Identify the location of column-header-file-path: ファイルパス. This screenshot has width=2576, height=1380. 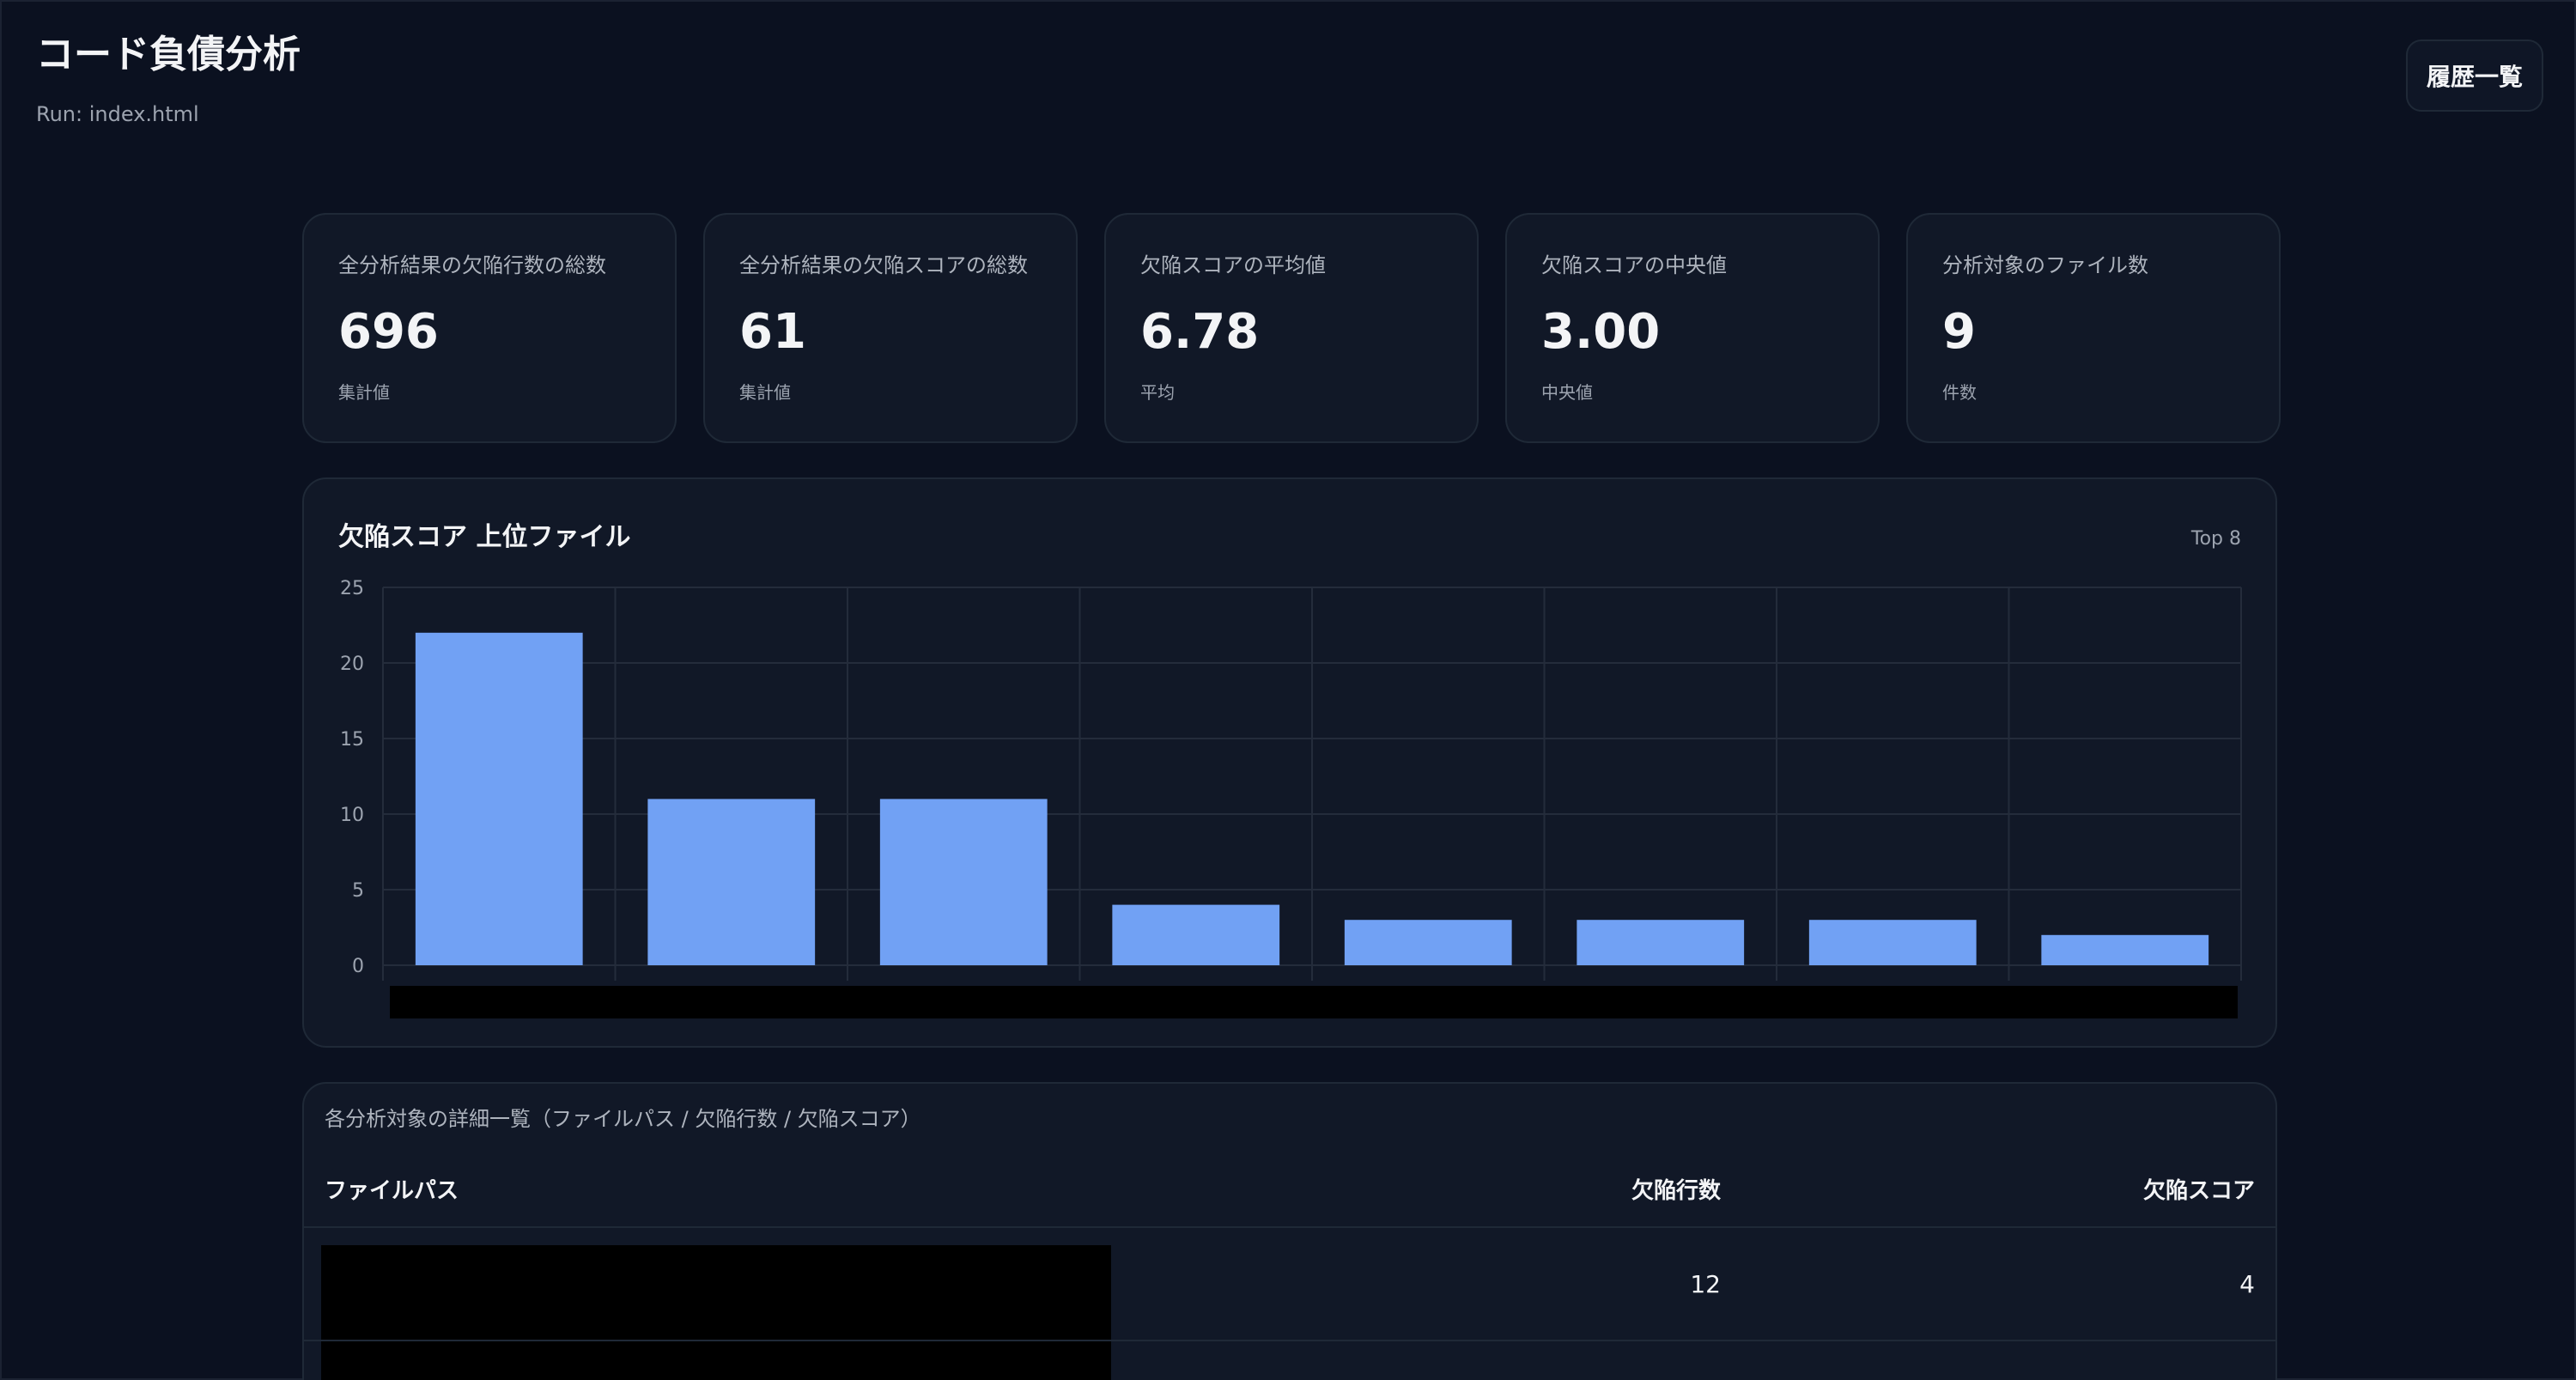
(392, 1191).